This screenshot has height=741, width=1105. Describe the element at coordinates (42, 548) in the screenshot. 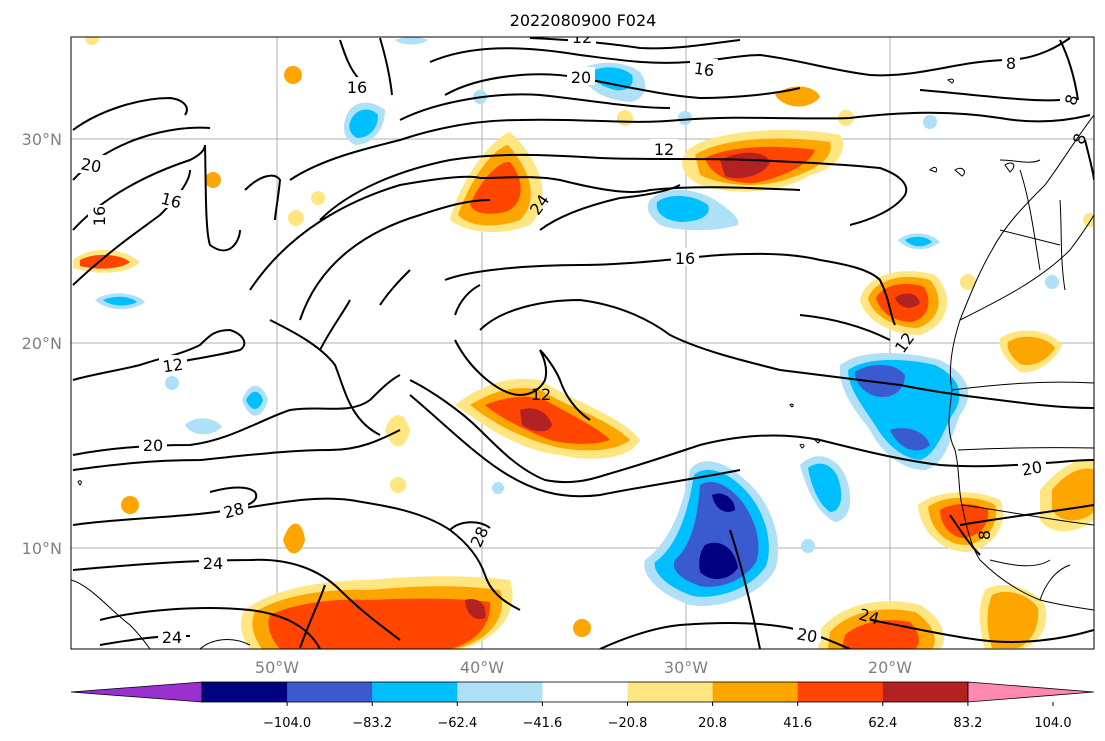

I see `lat-tick-label: 10°N` at that location.